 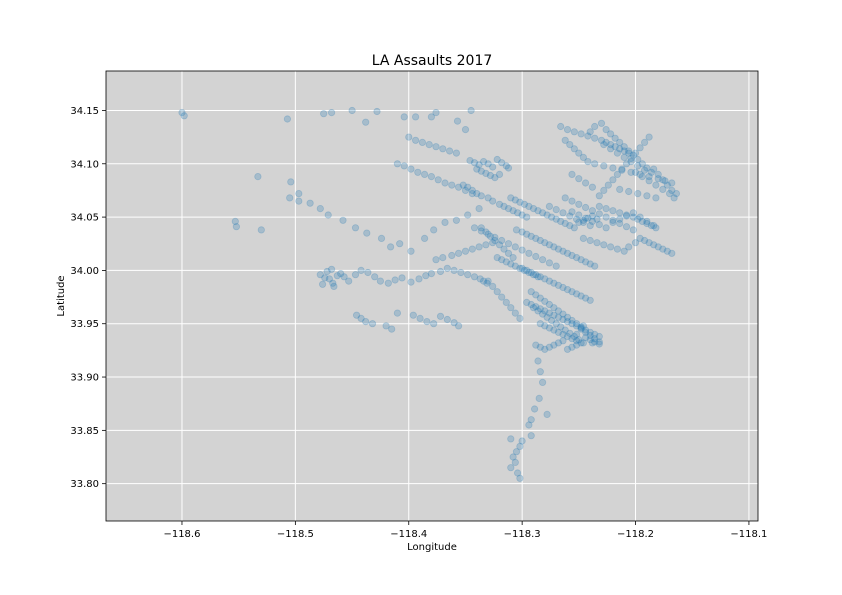 I want to click on x-axis-label: Longitude, so click(x=432, y=547).